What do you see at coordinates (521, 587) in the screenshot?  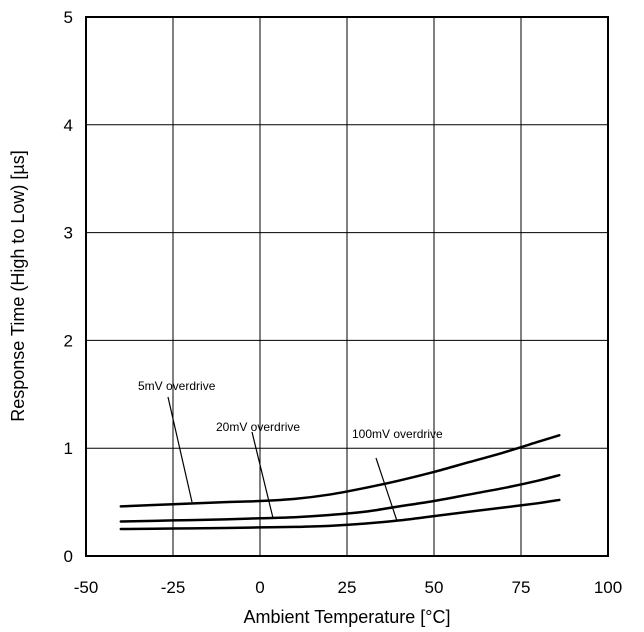 I see `x-tick-label: 75` at bounding box center [521, 587].